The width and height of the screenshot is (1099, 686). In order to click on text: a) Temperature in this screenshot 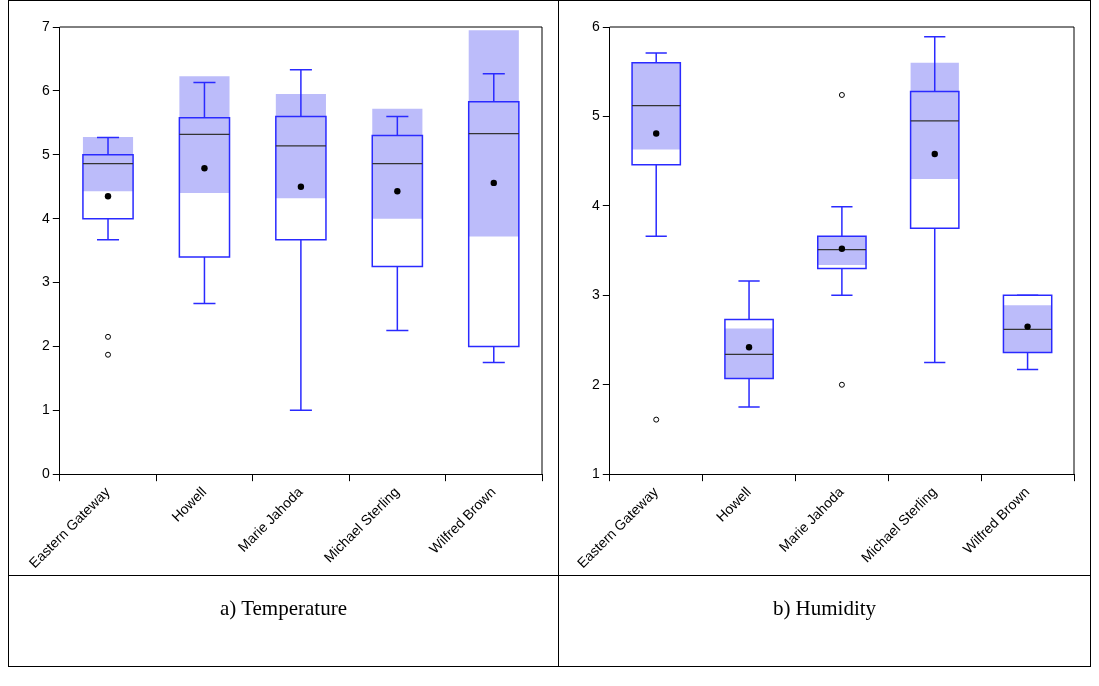, I will do `click(283, 621)`.